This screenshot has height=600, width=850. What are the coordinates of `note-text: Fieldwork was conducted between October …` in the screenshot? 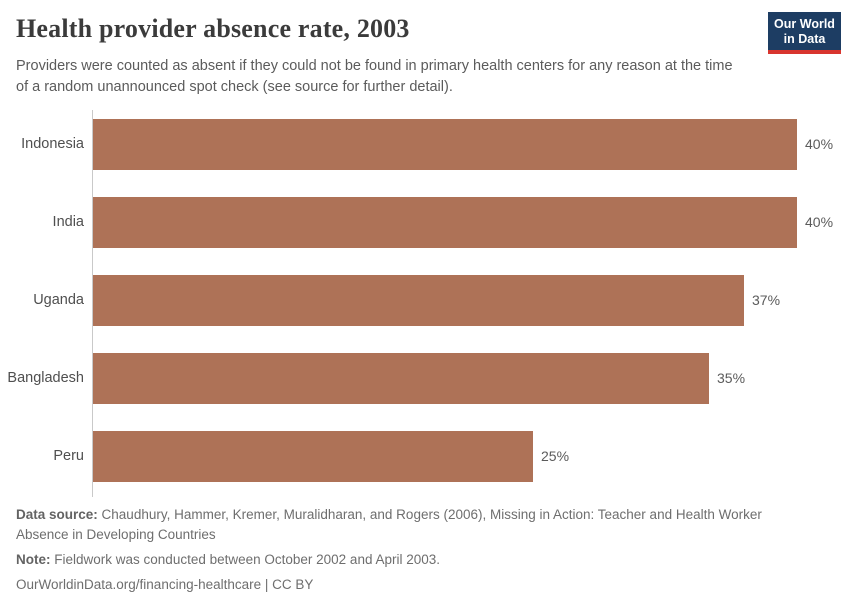 It's located at (247, 559).